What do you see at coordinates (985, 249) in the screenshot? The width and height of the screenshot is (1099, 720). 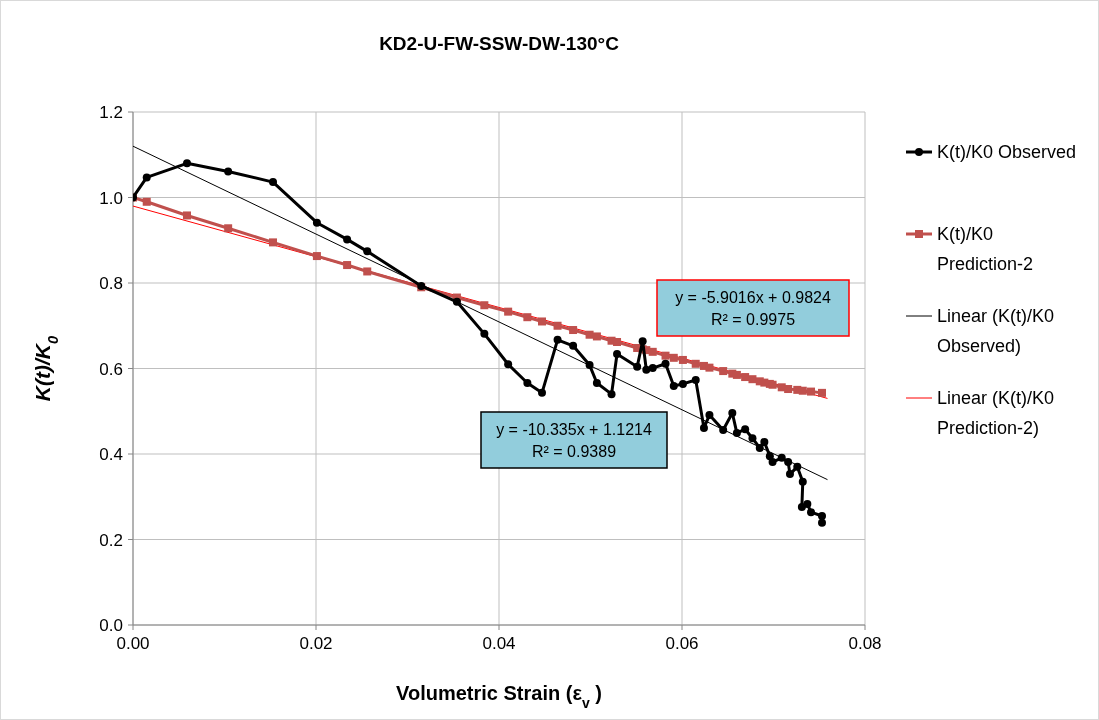 I see `legend-label: K(t)/K0 Prediction-2` at bounding box center [985, 249].